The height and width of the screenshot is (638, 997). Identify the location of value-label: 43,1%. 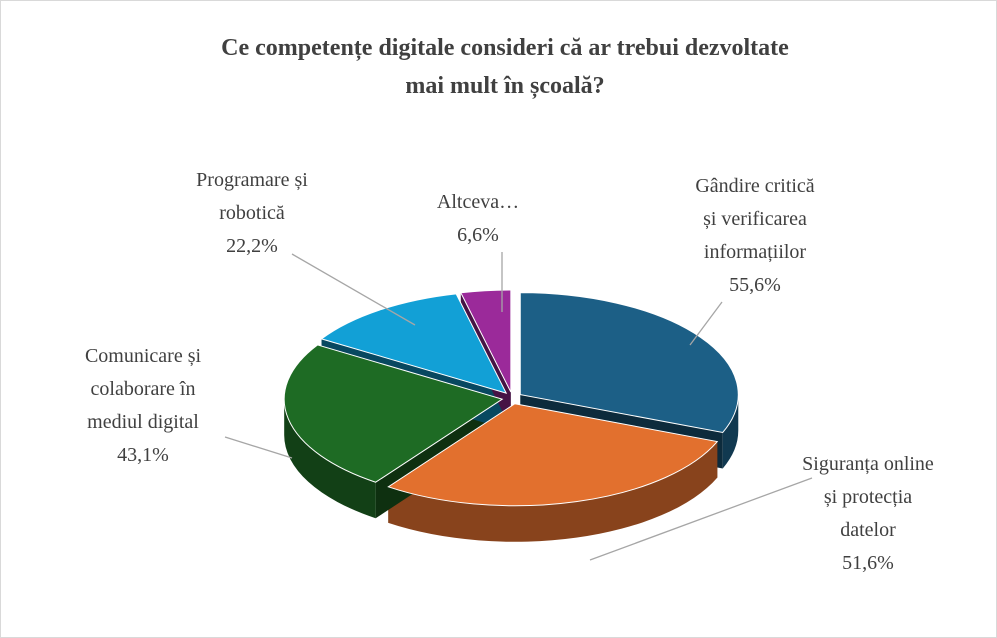
(143, 455).